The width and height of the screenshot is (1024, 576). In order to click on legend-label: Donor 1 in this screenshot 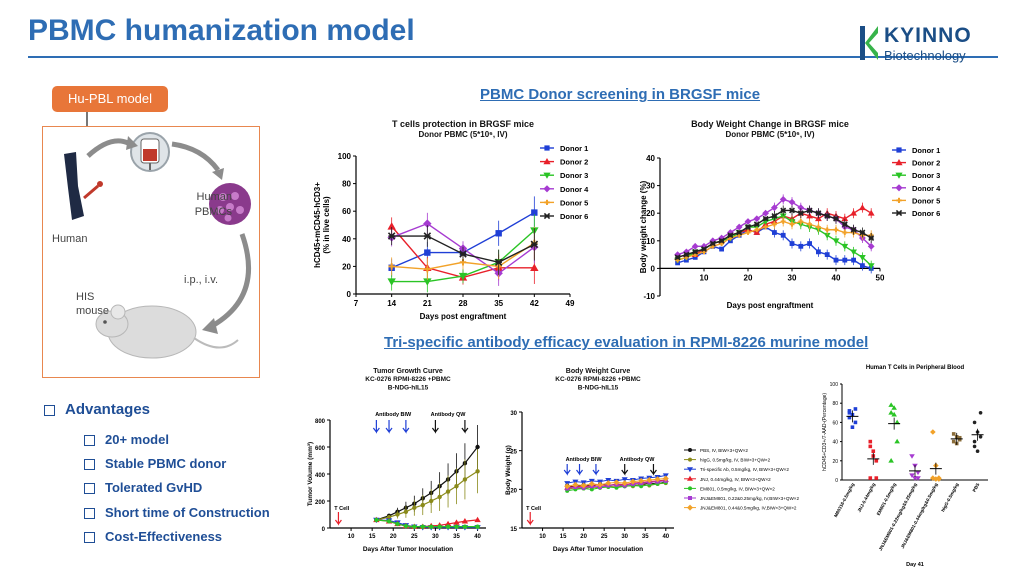, I will do `click(574, 148)`.